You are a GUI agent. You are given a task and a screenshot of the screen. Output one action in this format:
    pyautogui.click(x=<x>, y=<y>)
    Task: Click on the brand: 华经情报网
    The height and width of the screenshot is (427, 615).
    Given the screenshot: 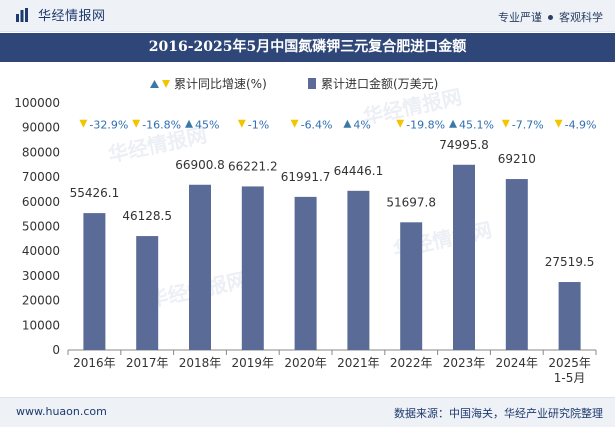 What is the action you would take?
    pyautogui.click(x=61, y=14)
    